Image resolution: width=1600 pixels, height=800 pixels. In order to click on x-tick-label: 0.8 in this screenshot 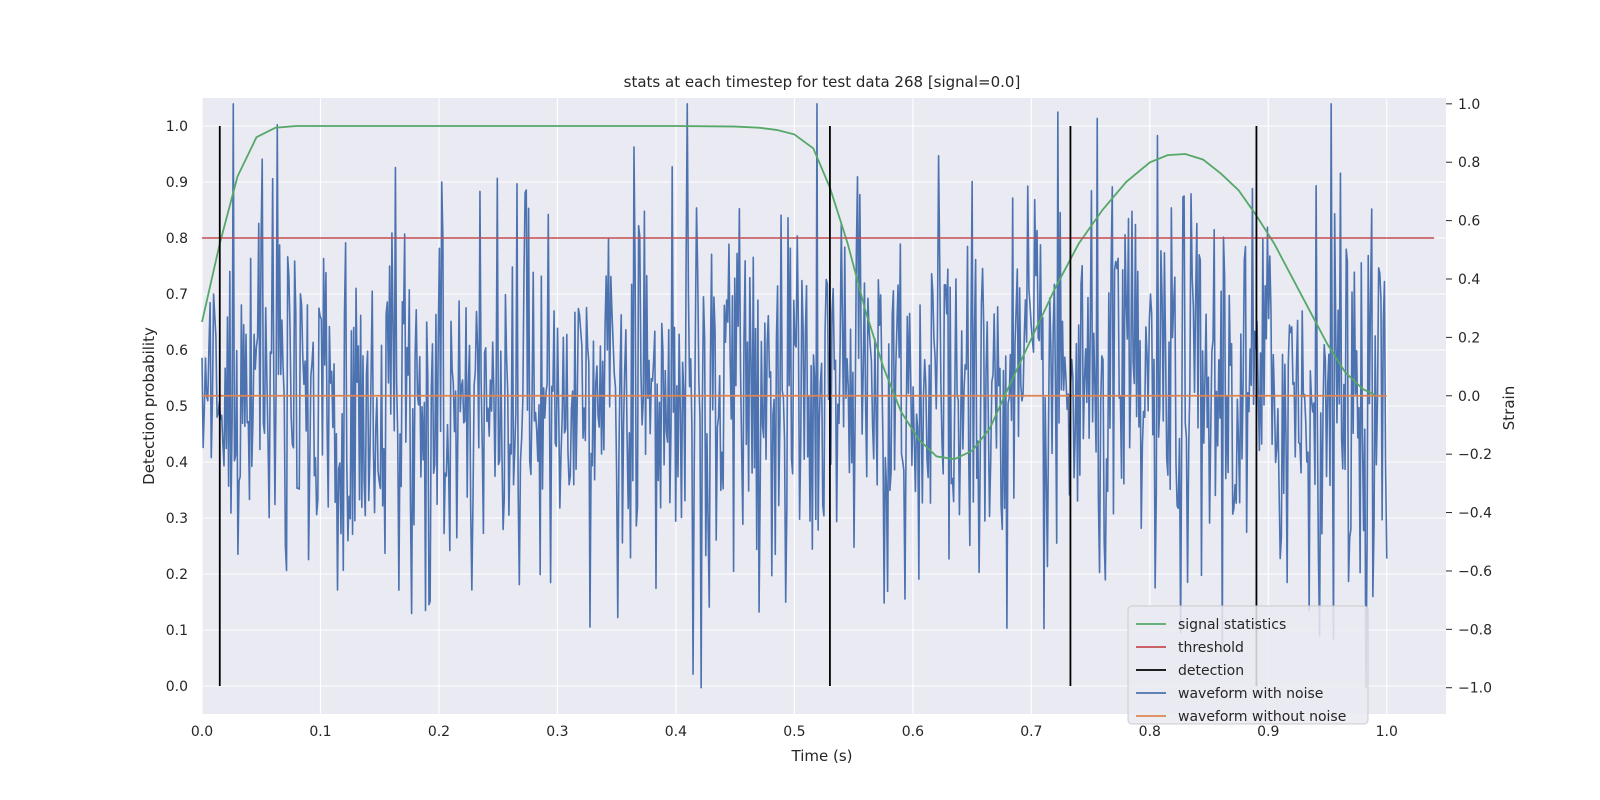, I will do `click(1150, 732)`.